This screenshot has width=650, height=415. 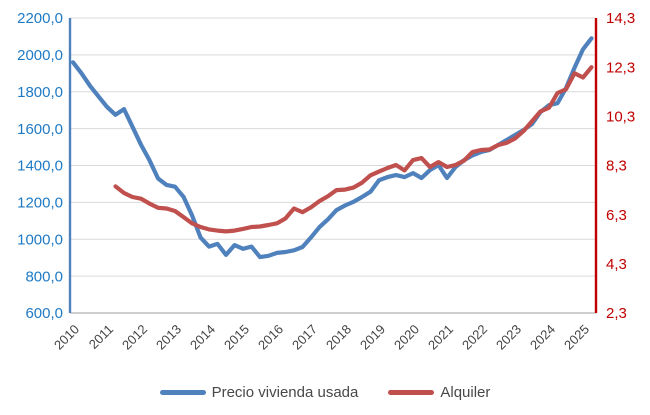 What do you see at coordinates (338, 337) in the screenshot?
I see `x-axis-tick-label: 2018` at bounding box center [338, 337].